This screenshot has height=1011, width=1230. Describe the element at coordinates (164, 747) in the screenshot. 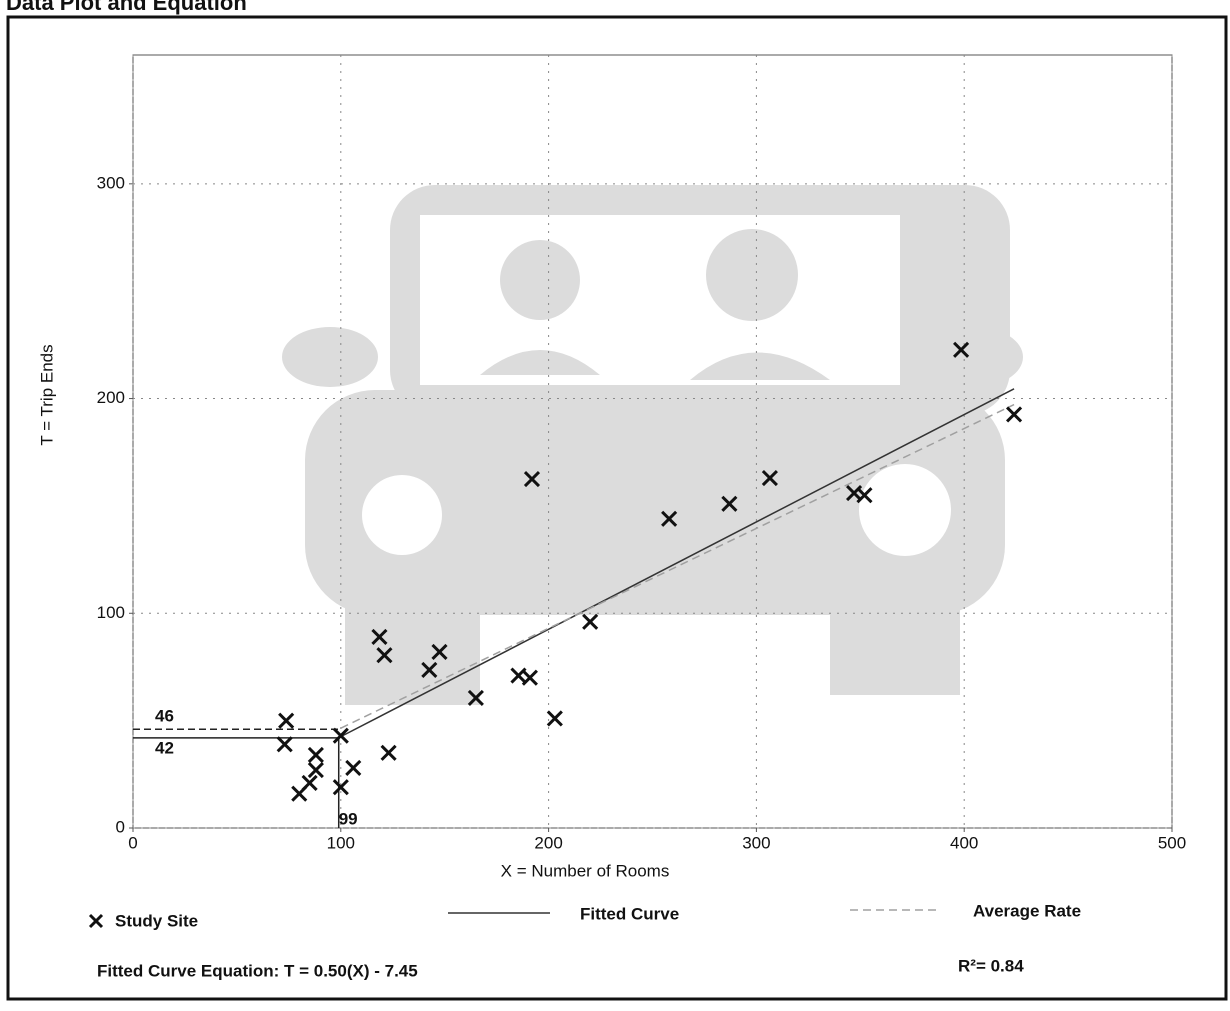

I see `reference-label: 42` at that location.